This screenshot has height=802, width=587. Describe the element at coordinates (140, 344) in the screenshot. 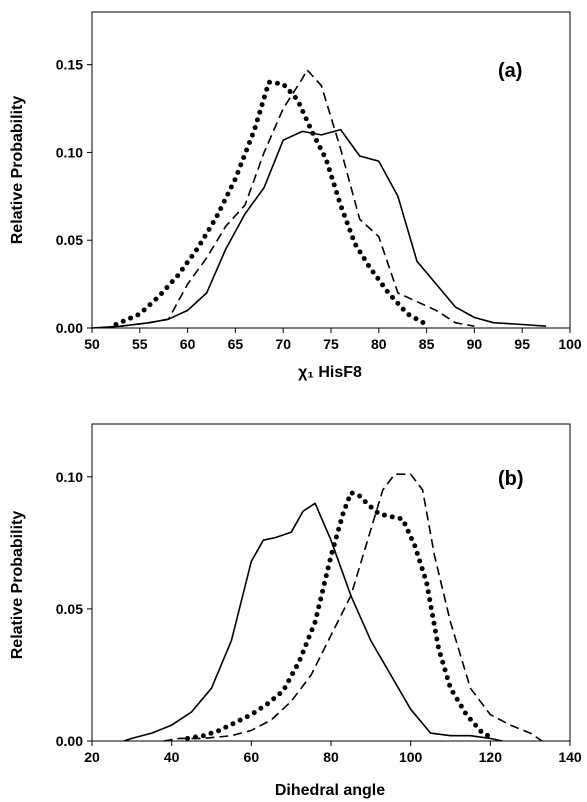

I see `x-tick-label: 55` at that location.